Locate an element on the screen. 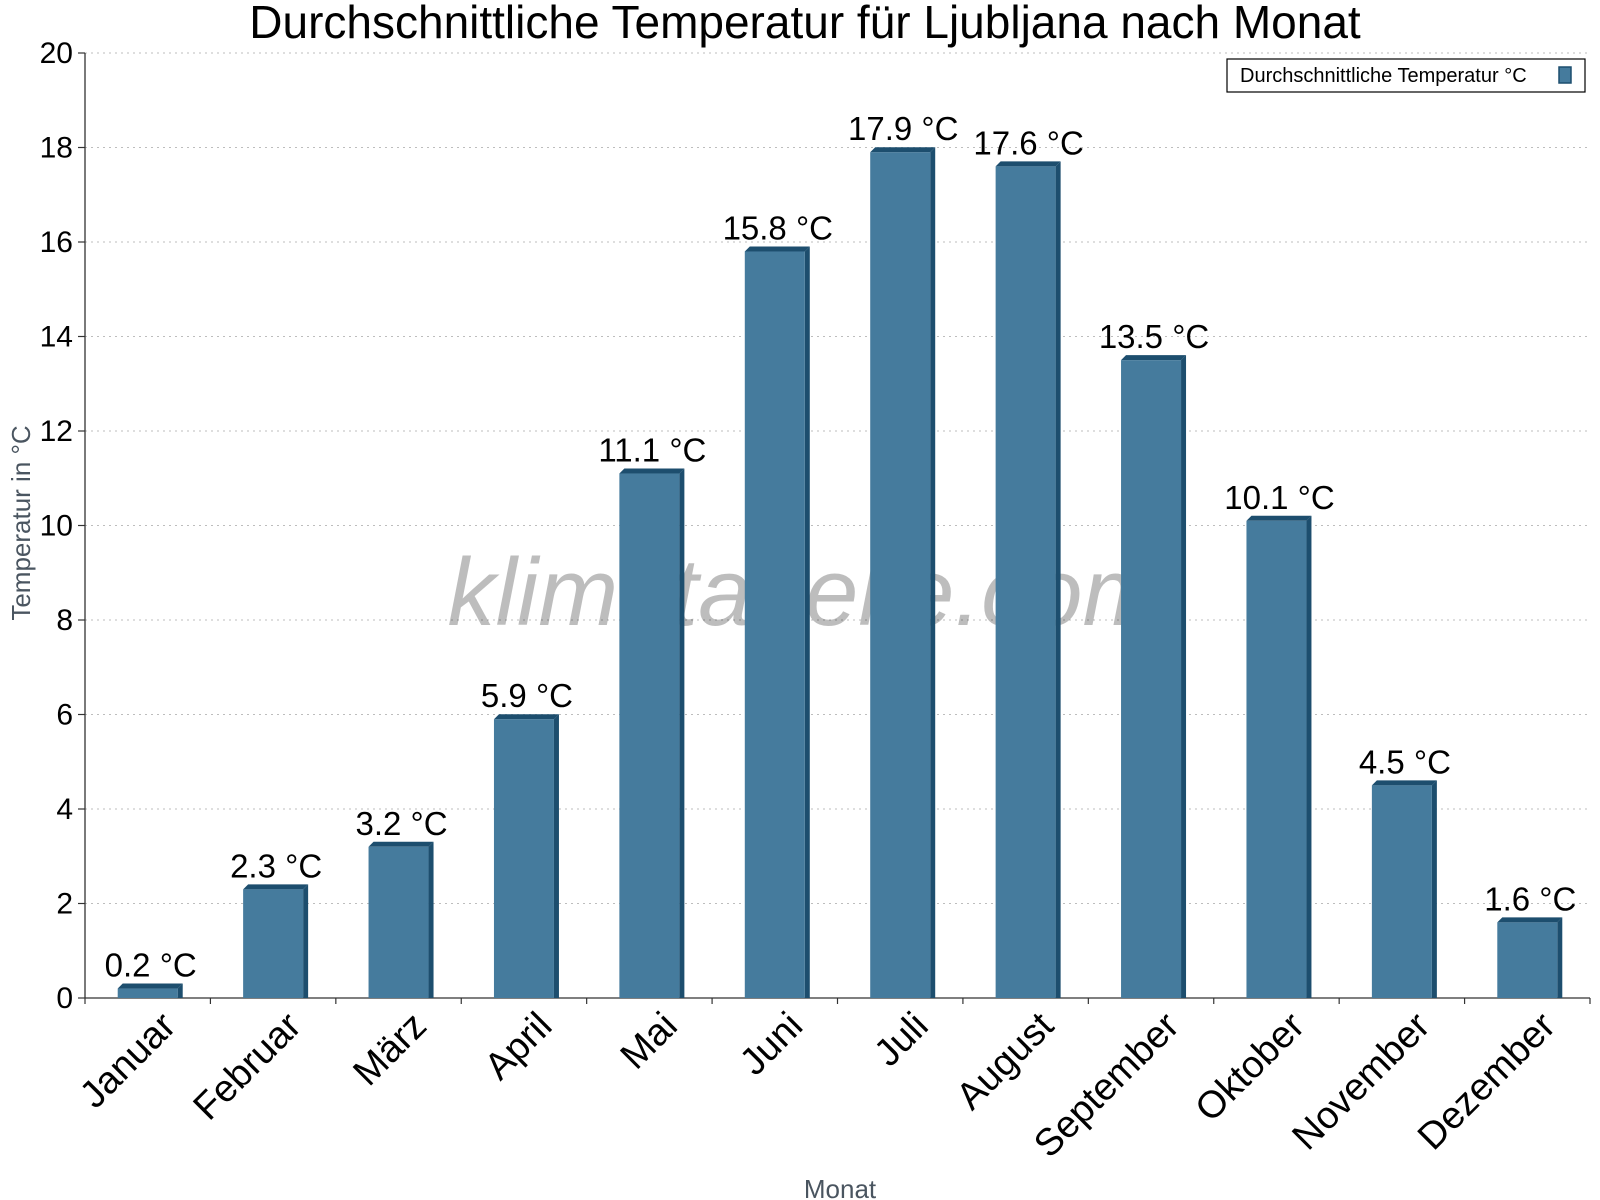 The width and height of the screenshot is (1600, 1200). legend-label: Durchschnittliche Temperatur °C is located at coordinates (1383, 76).